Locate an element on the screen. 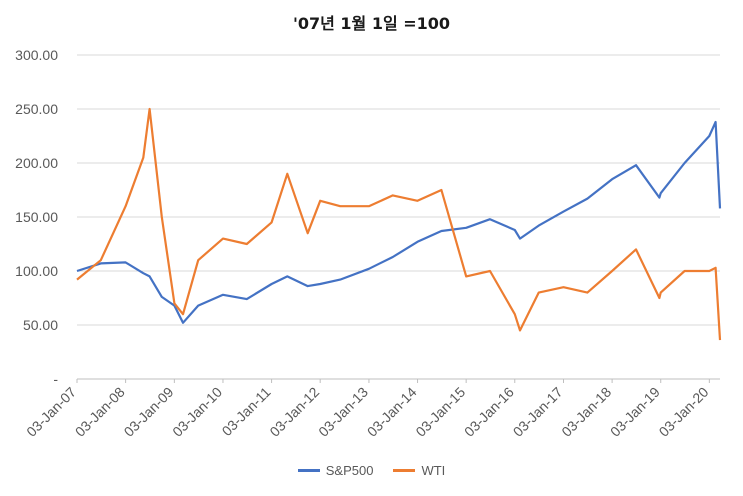 The width and height of the screenshot is (743, 496). x-tick-label: 03-Jan-16 is located at coordinates (489, 412).